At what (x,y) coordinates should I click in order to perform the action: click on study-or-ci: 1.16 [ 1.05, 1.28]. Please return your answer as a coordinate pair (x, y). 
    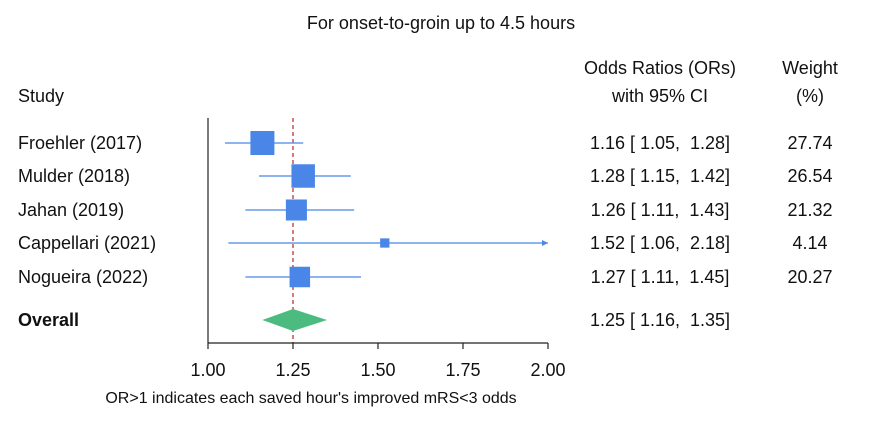
    Looking at the image, I should click on (660, 143).